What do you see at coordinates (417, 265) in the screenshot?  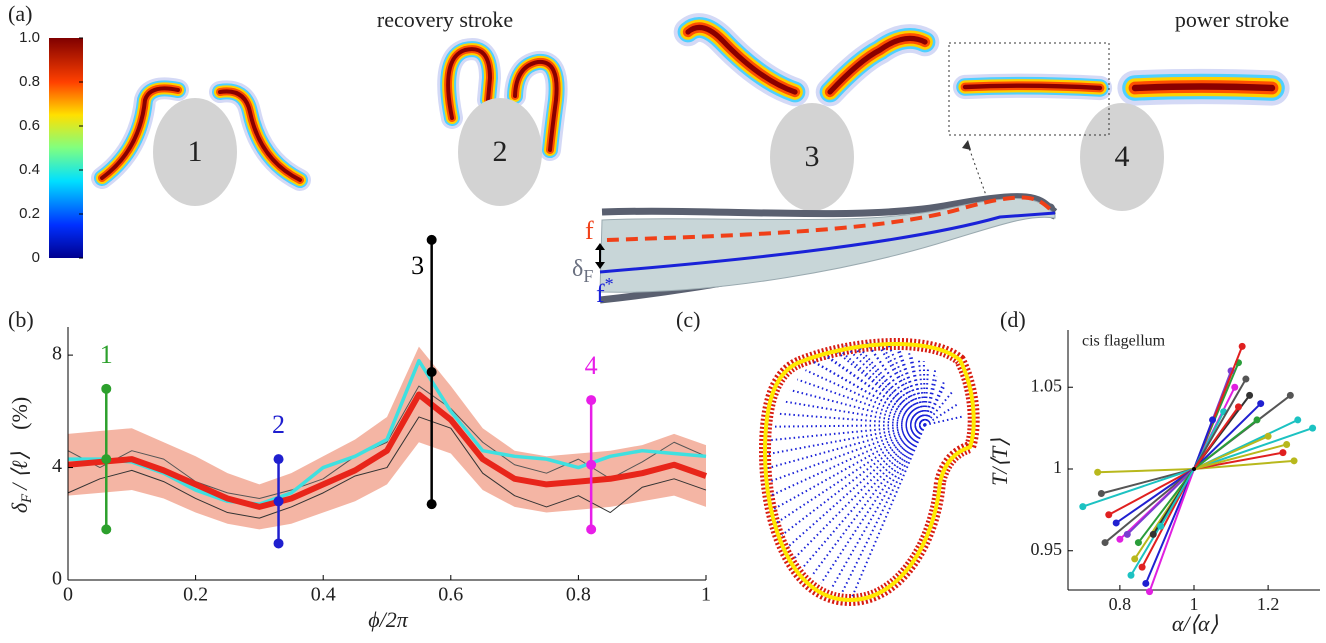 I see `marker-label: 3` at bounding box center [417, 265].